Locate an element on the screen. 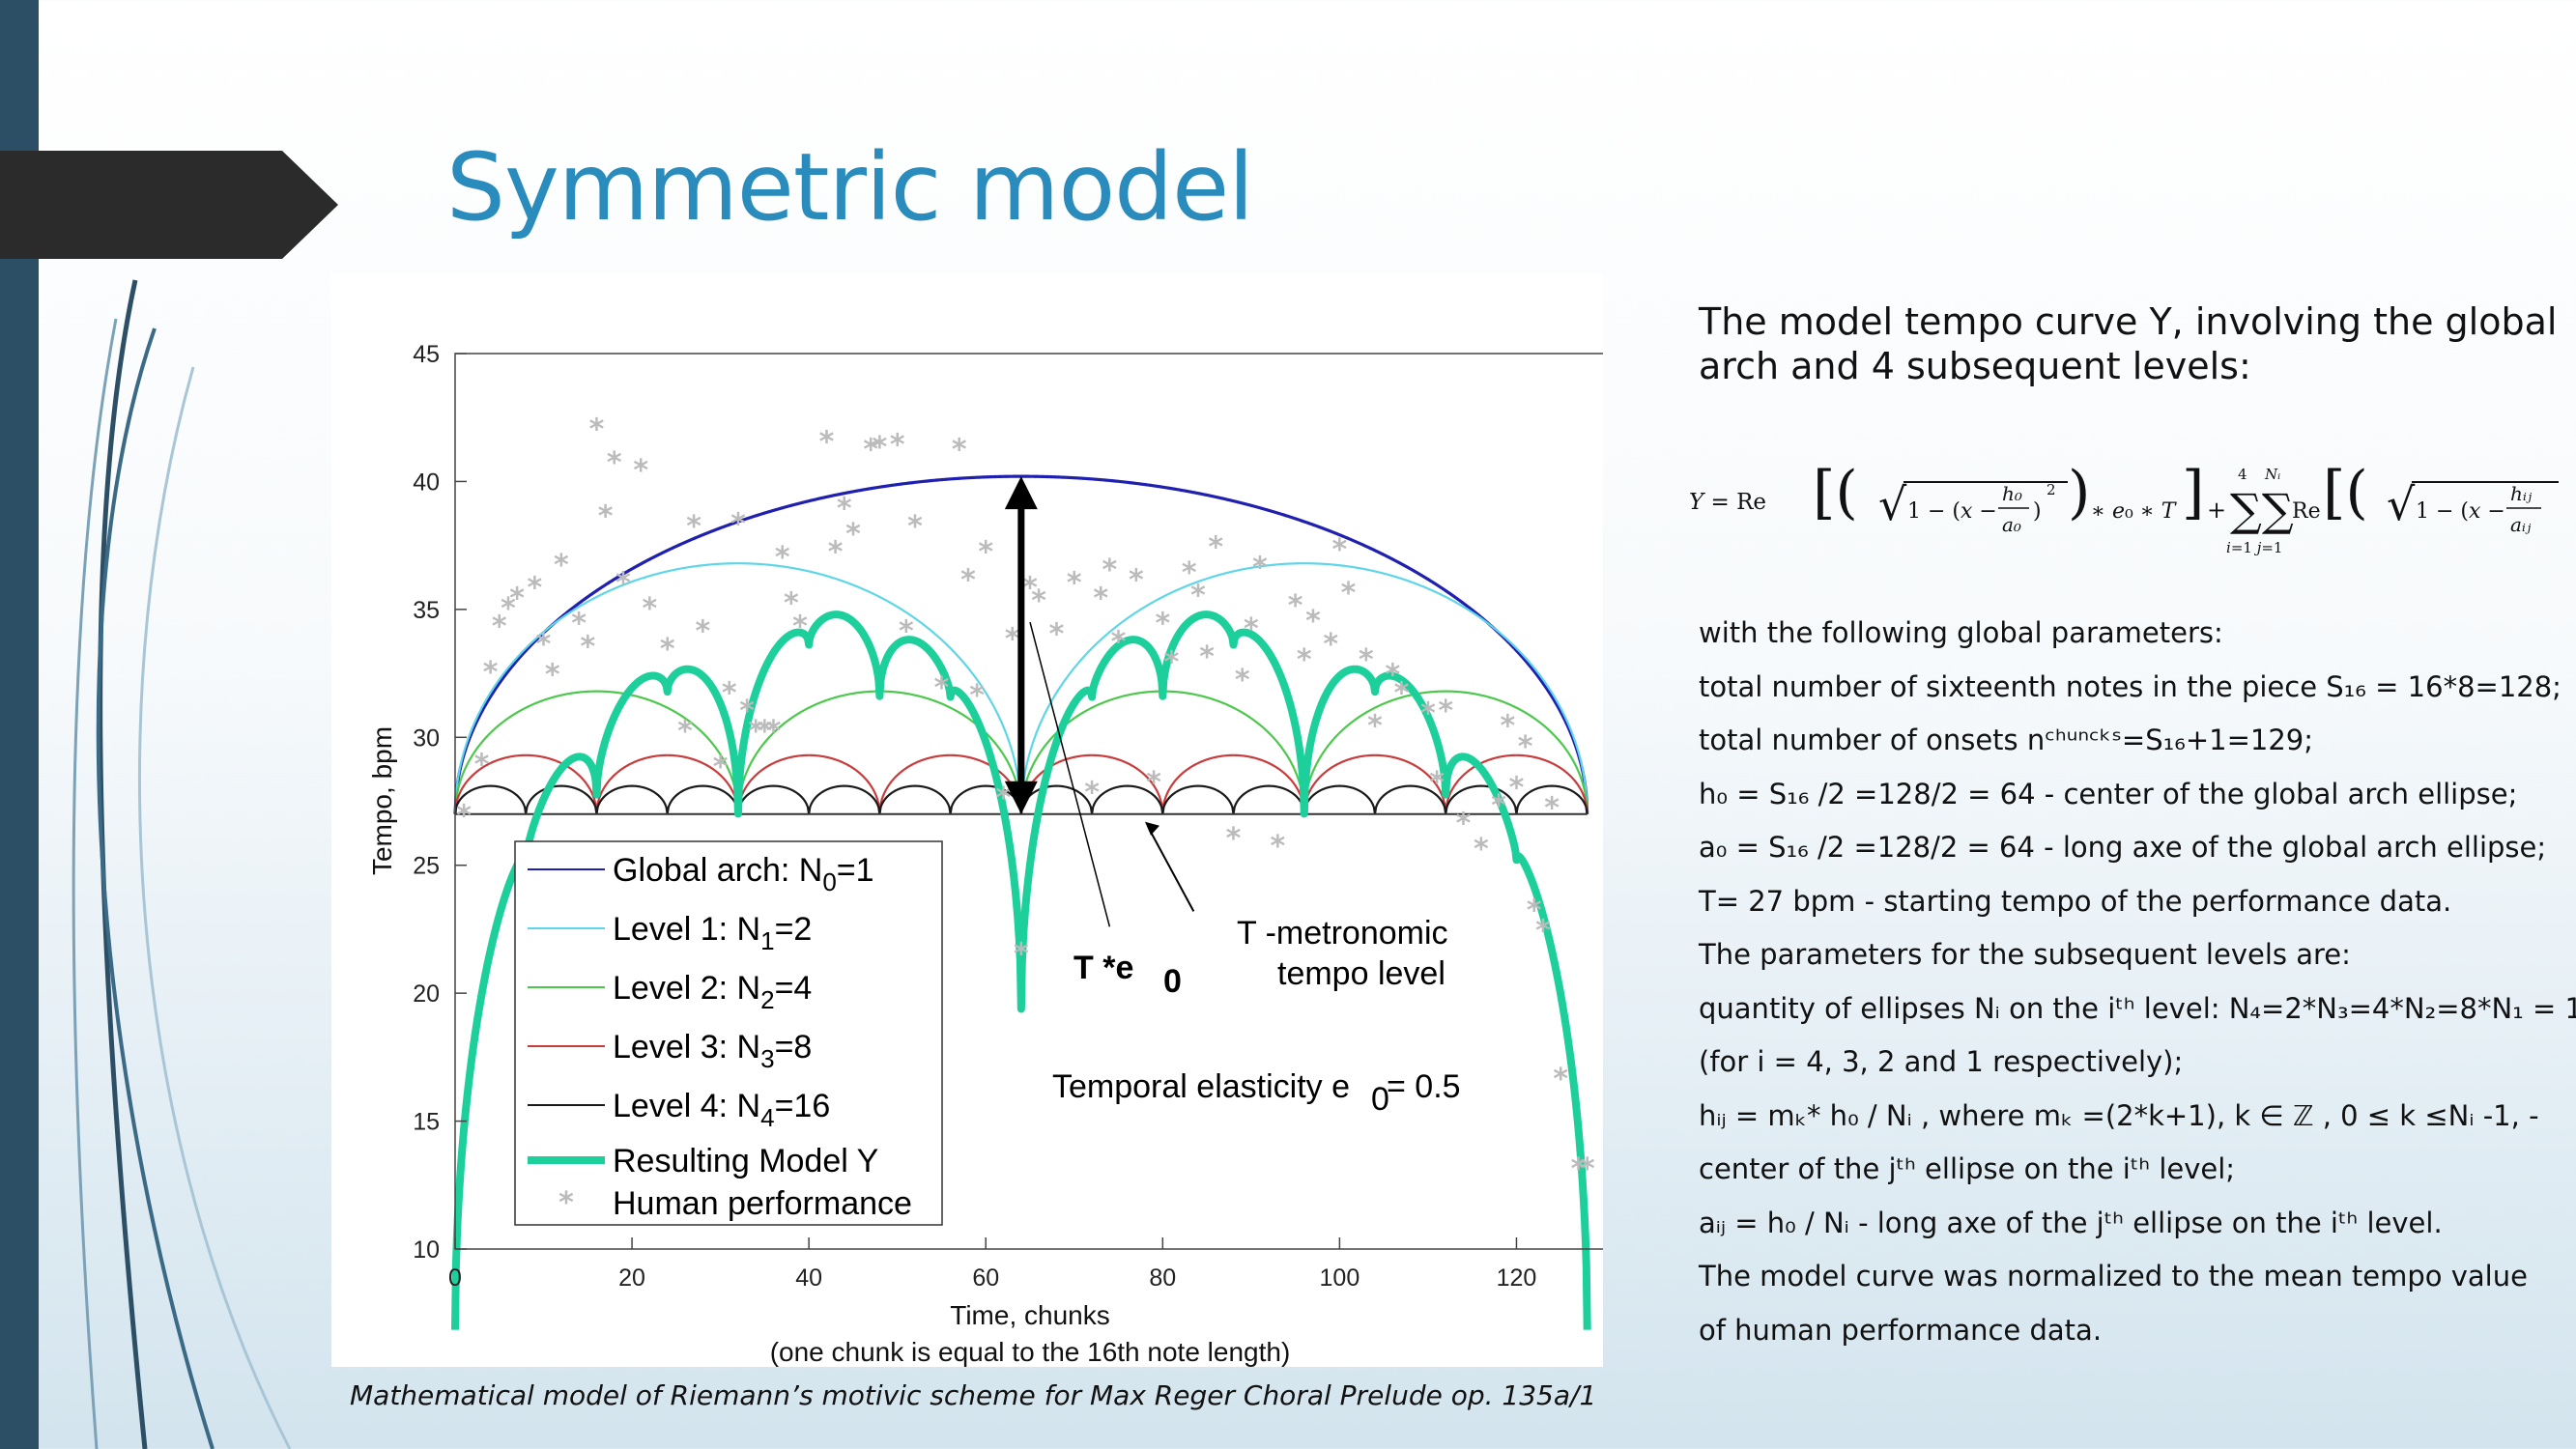 The height and width of the screenshot is (1449, 2576). param-line: with the following global parameters: is located at coordinates (1961, 632).